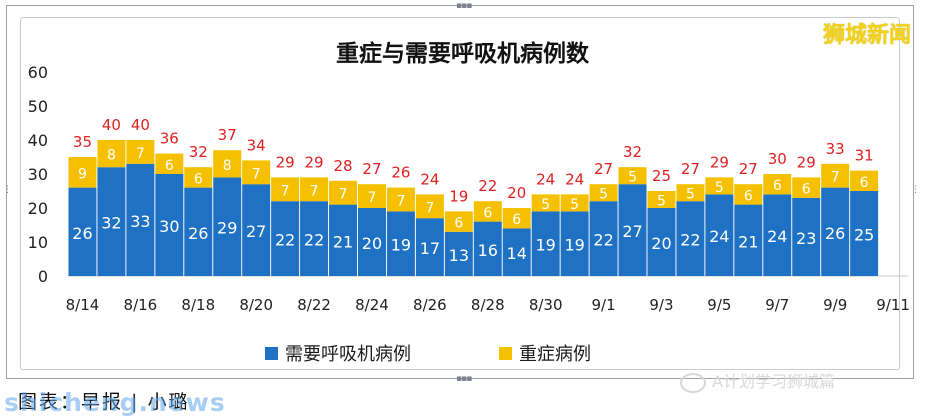 This screenshot has height=419, width=925. I want to click on x-tick-label: 8/18, so click(198, 305).